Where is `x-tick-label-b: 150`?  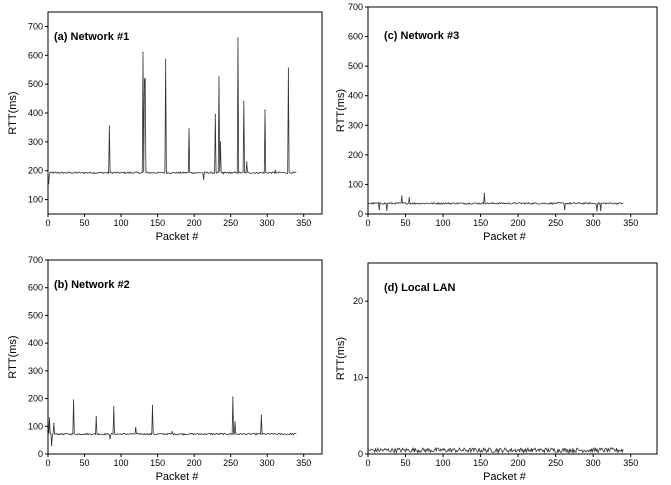
x-tick-label-b: 150 is located at coordinates (157, 463).